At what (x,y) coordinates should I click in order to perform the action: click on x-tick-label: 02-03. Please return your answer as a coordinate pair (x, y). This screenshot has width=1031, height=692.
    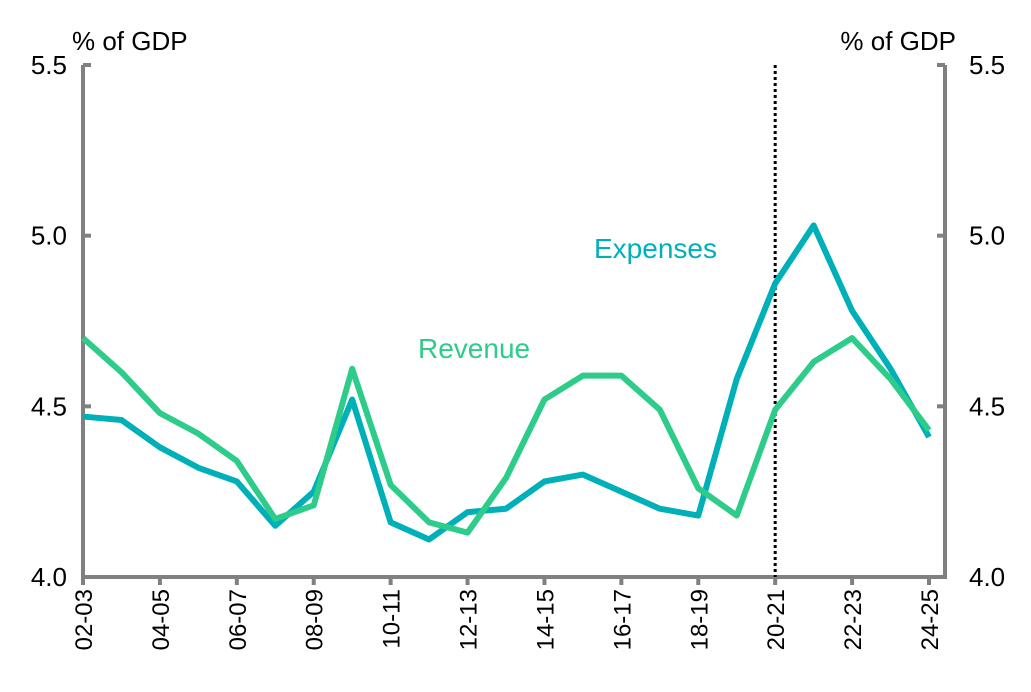
    Looking at the image, I should click on (84, 619).